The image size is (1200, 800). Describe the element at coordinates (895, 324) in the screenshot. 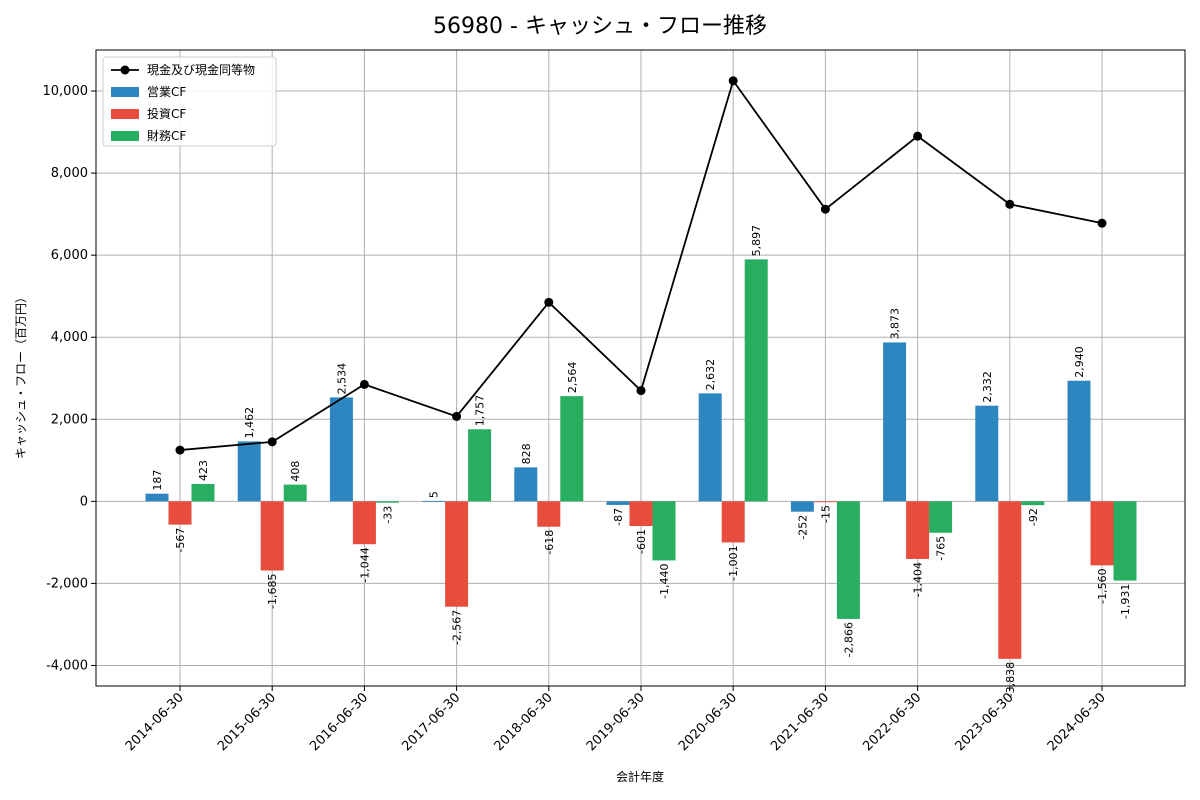

I see `bar-value-label: 3,873` at that location.